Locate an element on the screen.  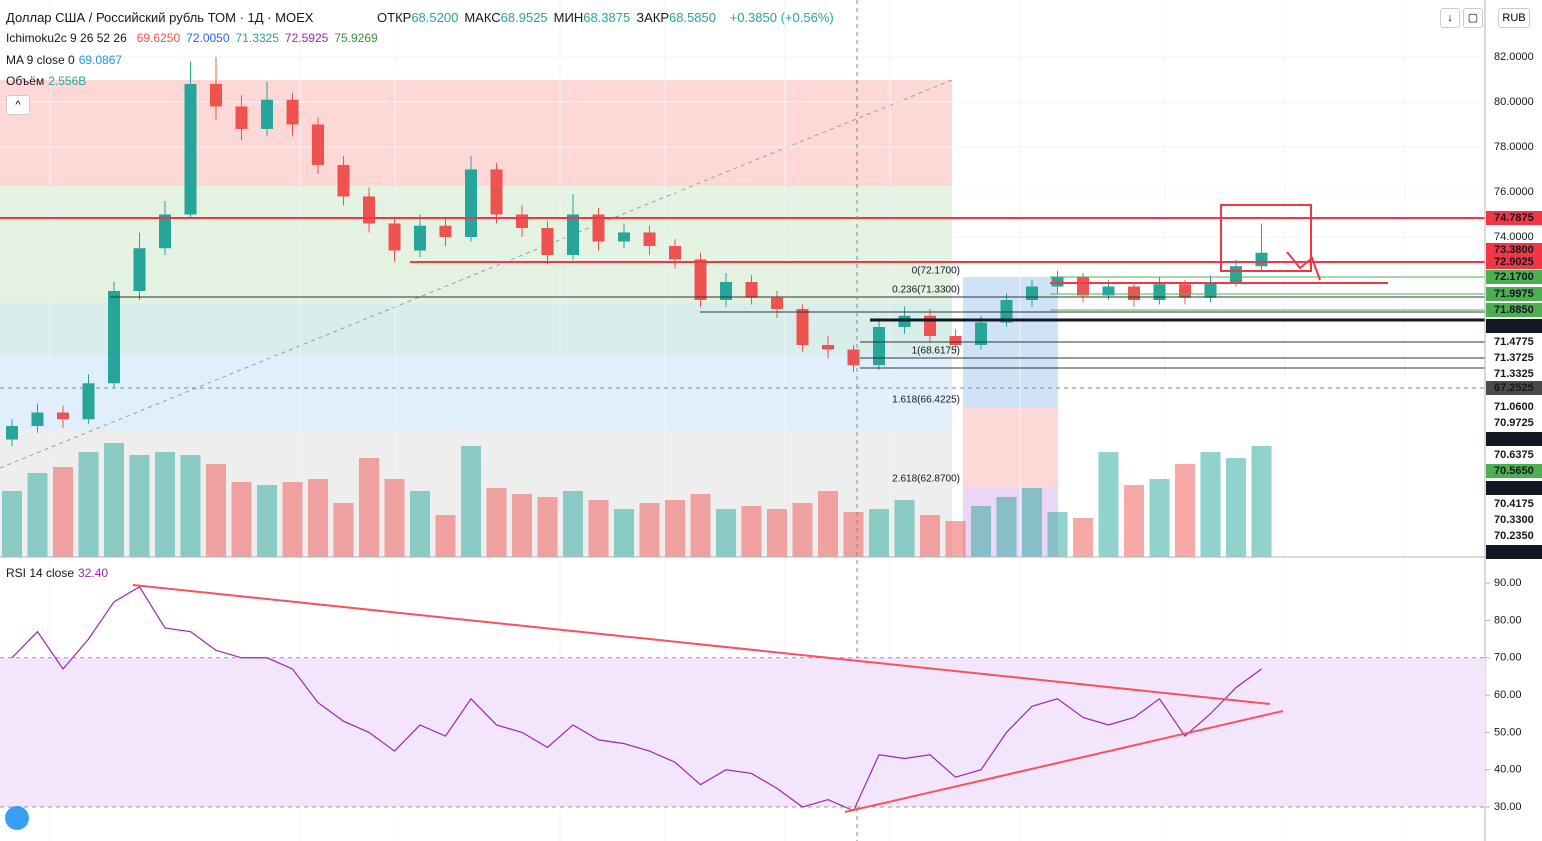
price-tag-label: 72.1700 is located at coordinates (1514, 277).